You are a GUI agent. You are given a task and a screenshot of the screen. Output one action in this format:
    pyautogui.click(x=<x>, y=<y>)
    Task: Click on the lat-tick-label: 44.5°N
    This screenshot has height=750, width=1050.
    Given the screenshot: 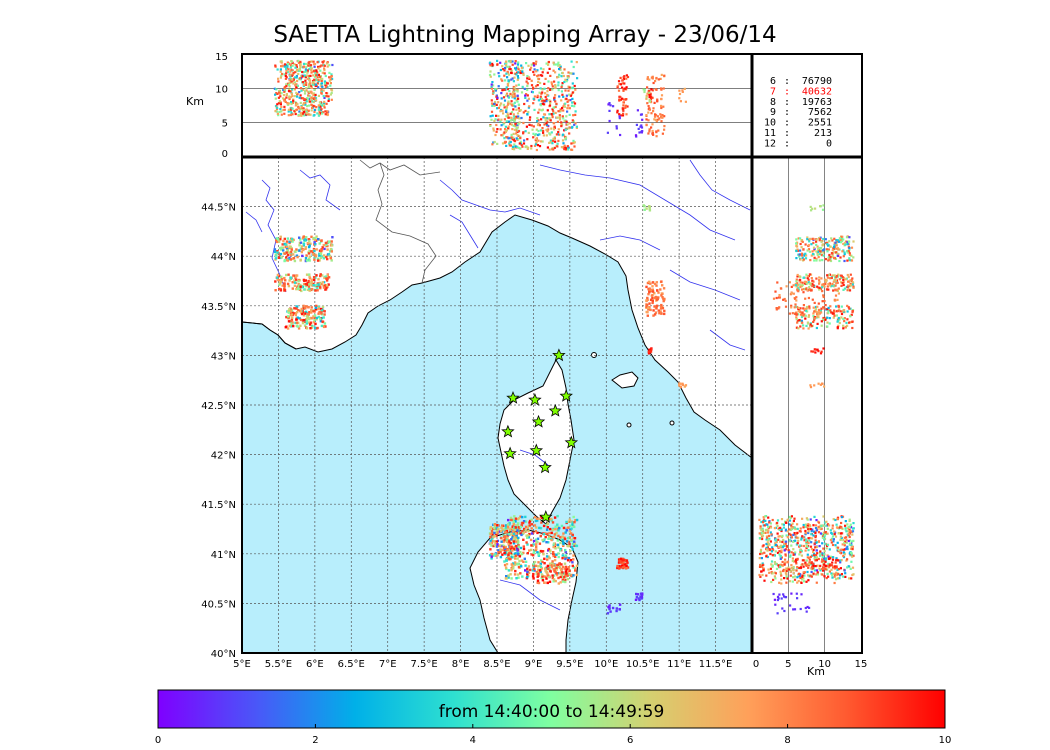 What is the action you would take?
    pyautogui.click(x=218, y=208)
    